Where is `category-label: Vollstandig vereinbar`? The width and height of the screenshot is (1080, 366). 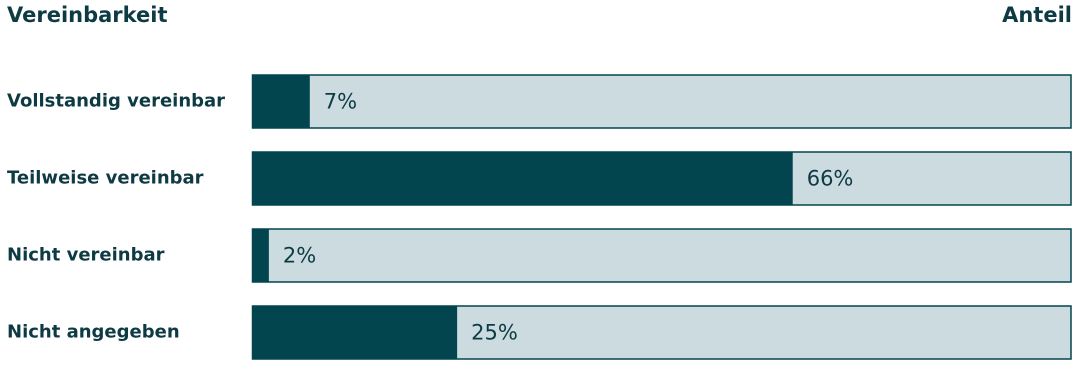
category-label: Vollstandig vereinbar is located at coordinates (116, 101).